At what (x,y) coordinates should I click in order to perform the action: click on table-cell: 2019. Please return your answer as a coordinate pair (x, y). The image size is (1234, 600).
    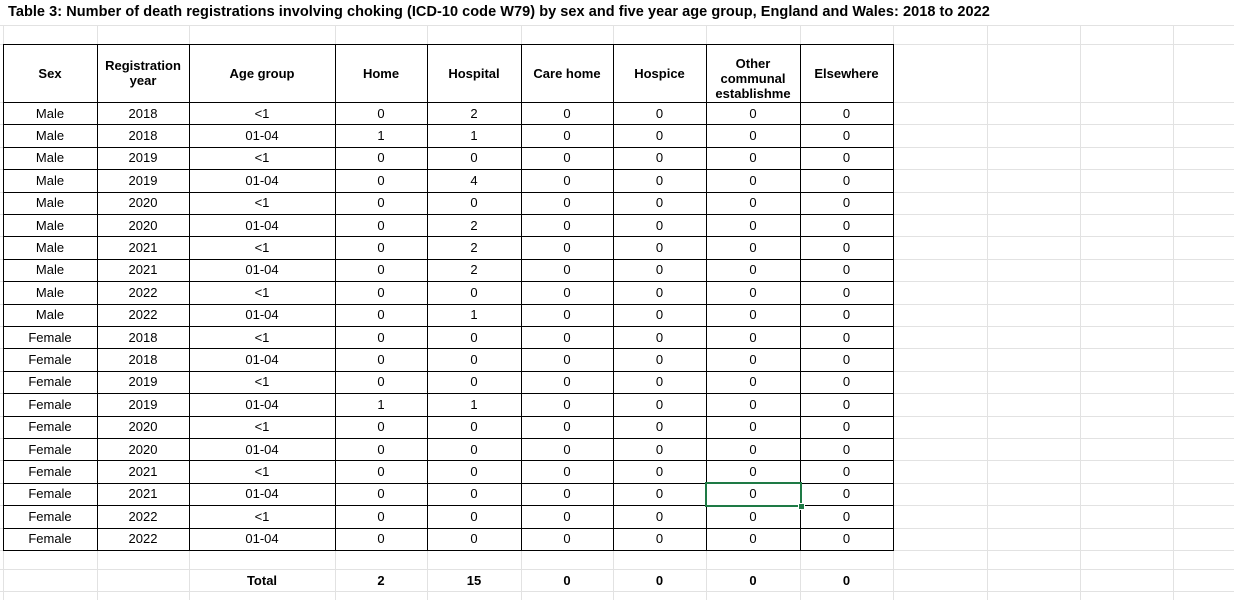
    Looking at the image, I should click on (143, 180).